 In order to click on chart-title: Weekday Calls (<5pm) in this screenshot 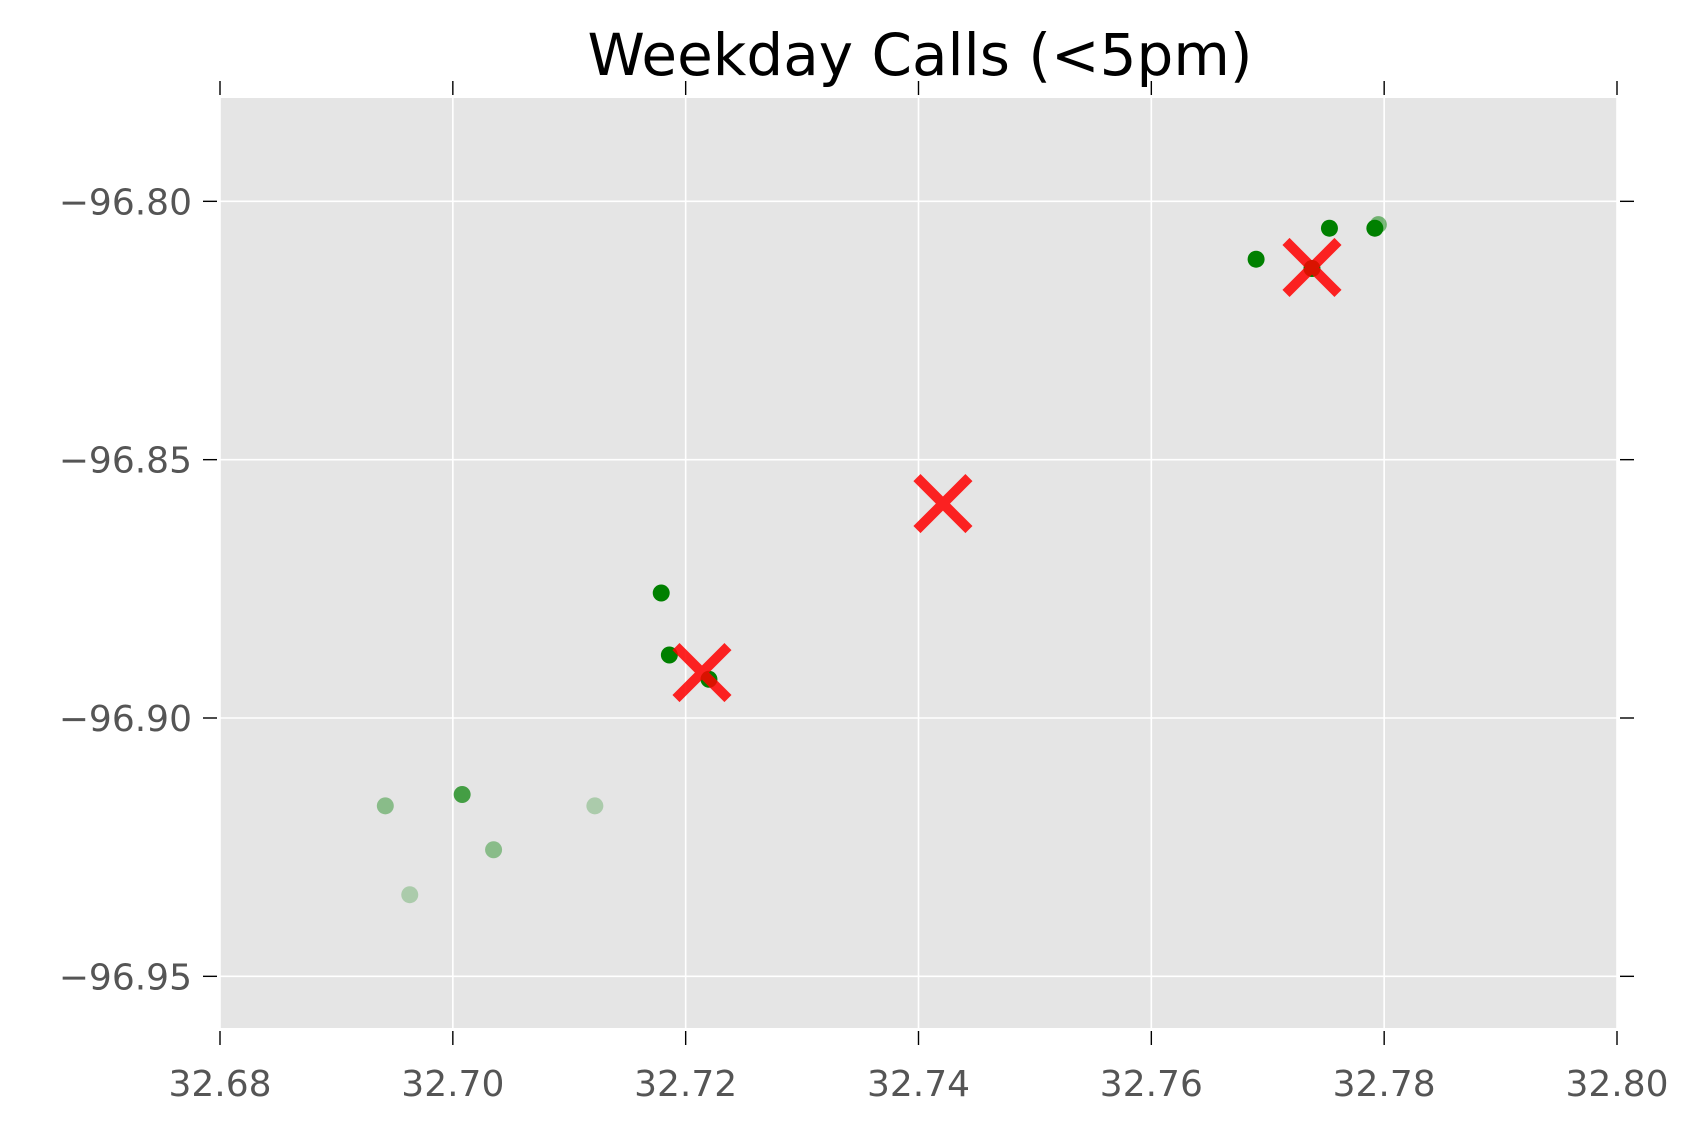, I will do `click(919, 55)`.